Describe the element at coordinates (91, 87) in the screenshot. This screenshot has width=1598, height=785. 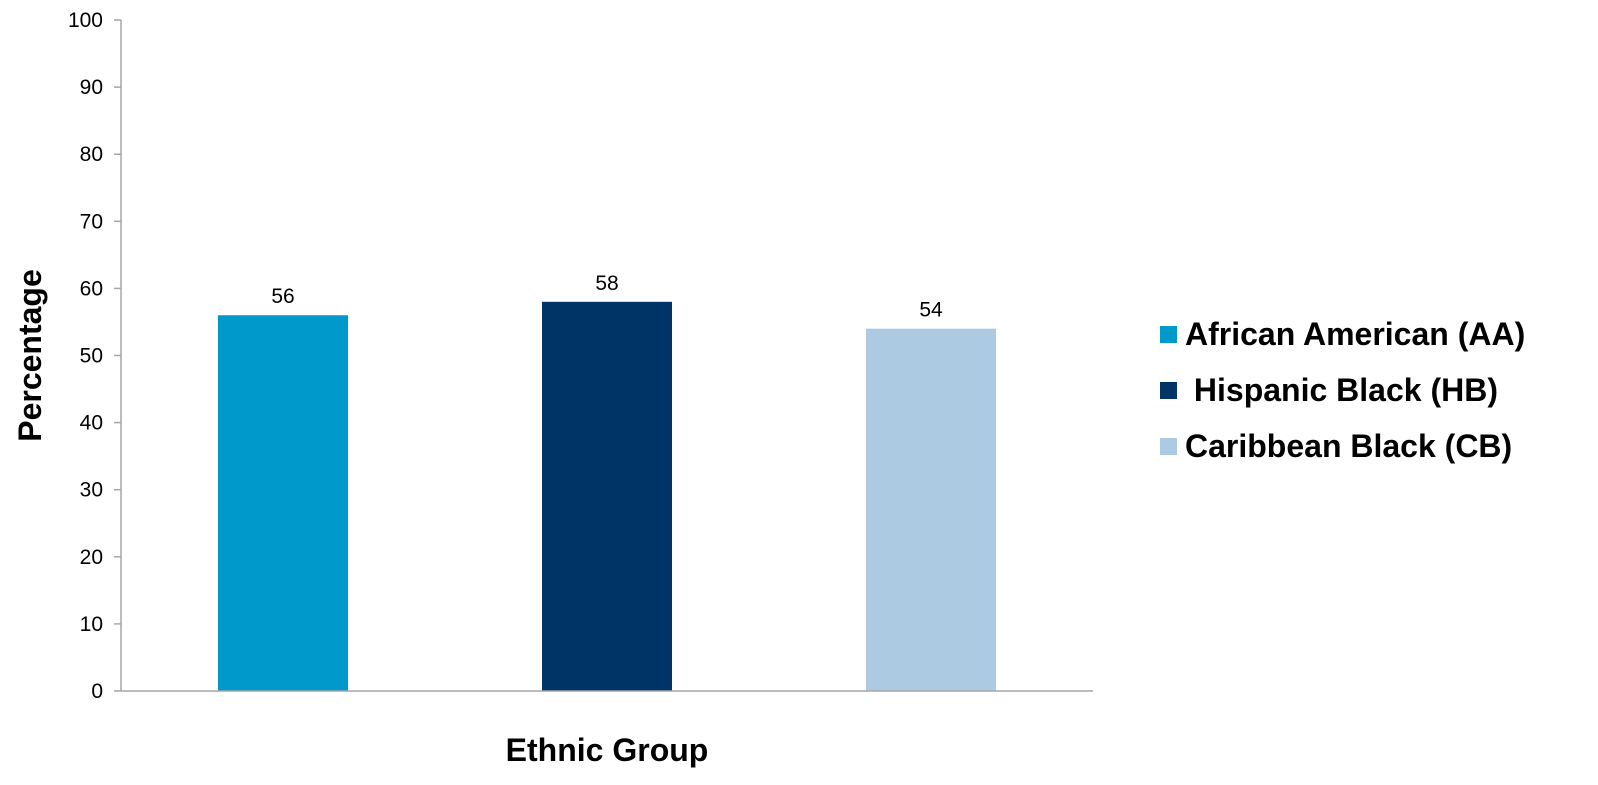
I see `y-tick-label: 90` at that location.